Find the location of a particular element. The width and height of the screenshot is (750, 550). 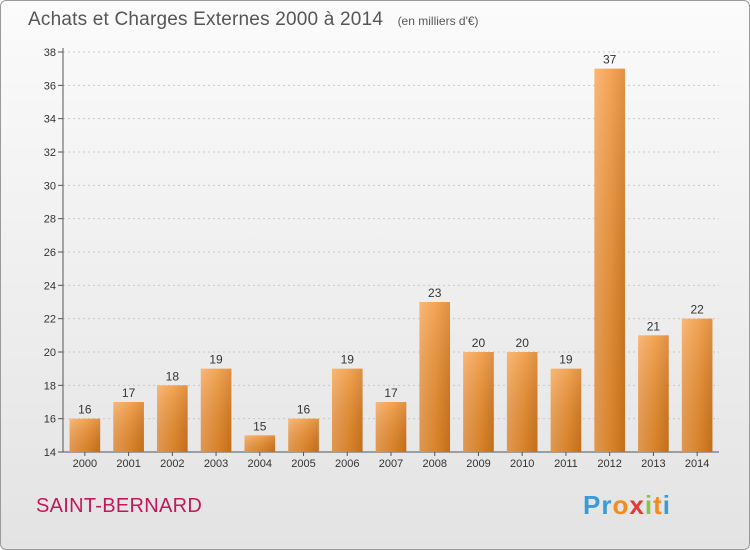

y-tick-label: 28 is located at coordinates (50, 220).